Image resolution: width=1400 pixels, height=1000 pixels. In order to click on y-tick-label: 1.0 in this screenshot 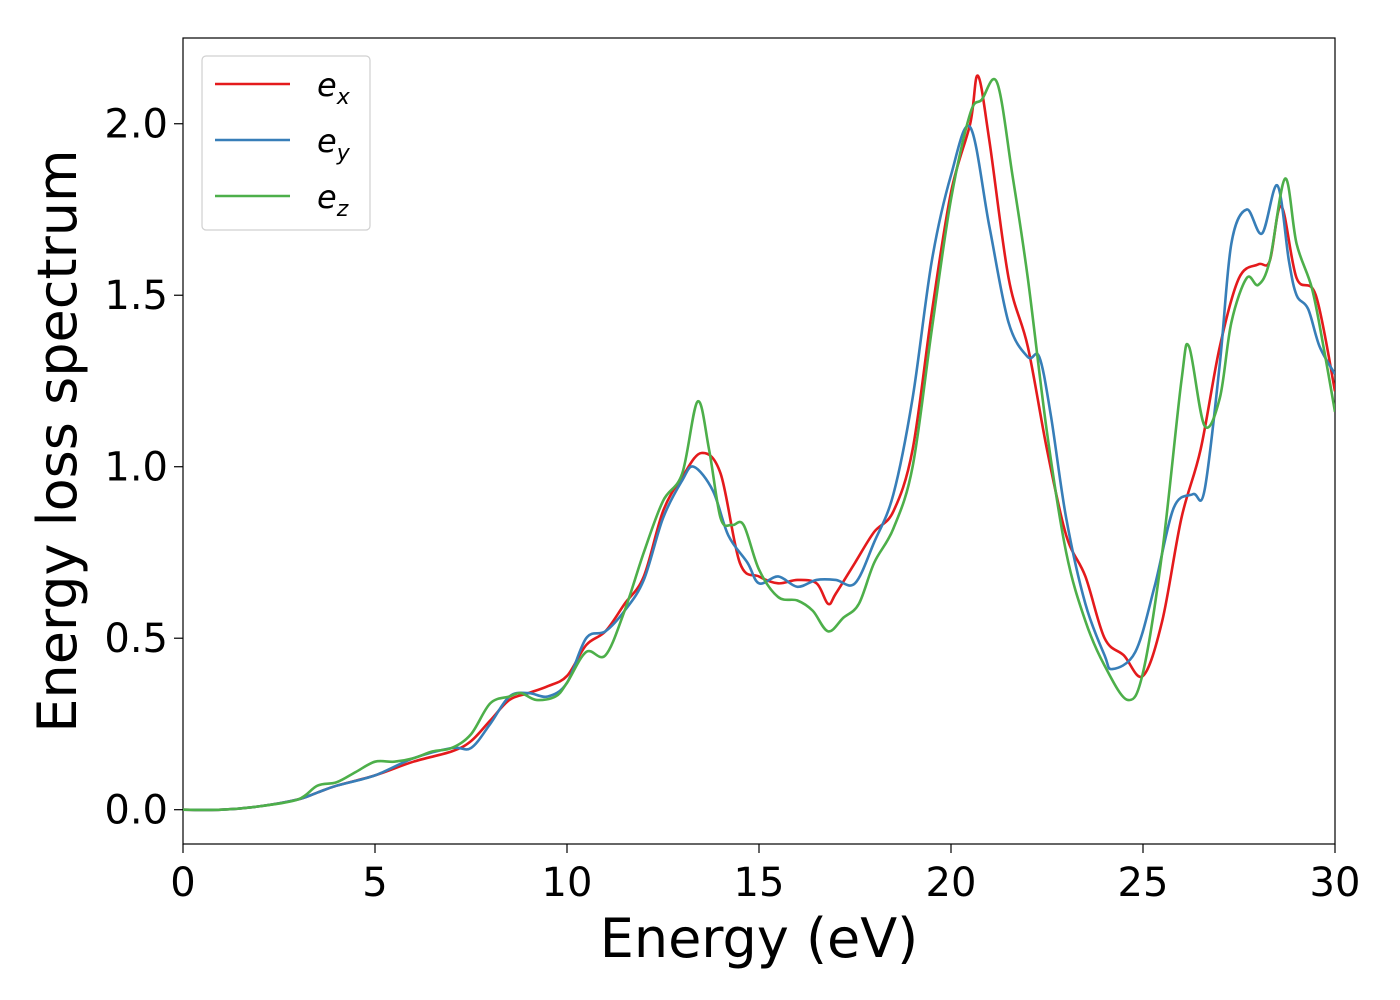, I will do `click(136, 468)`.